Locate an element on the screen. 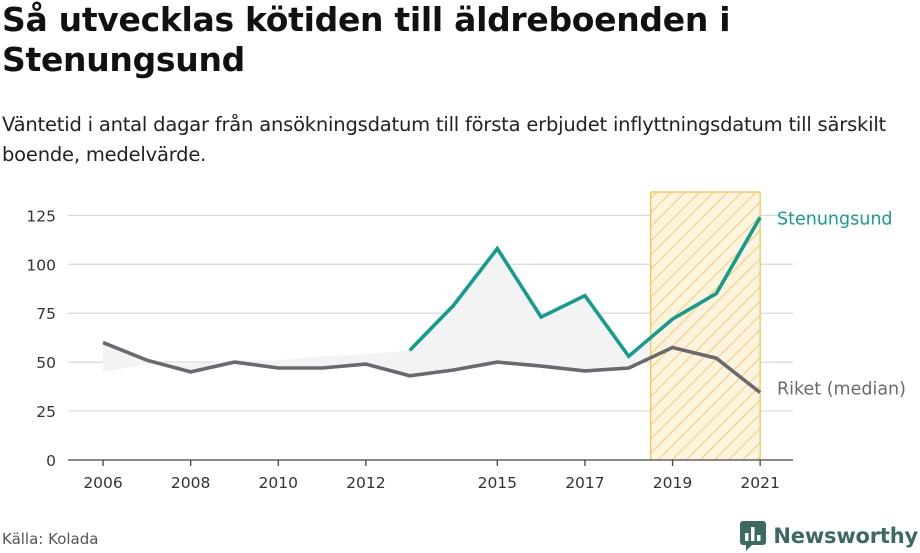 This screenshot has width=920, height=553. series-line-riket is located at coordinates (432, 367).